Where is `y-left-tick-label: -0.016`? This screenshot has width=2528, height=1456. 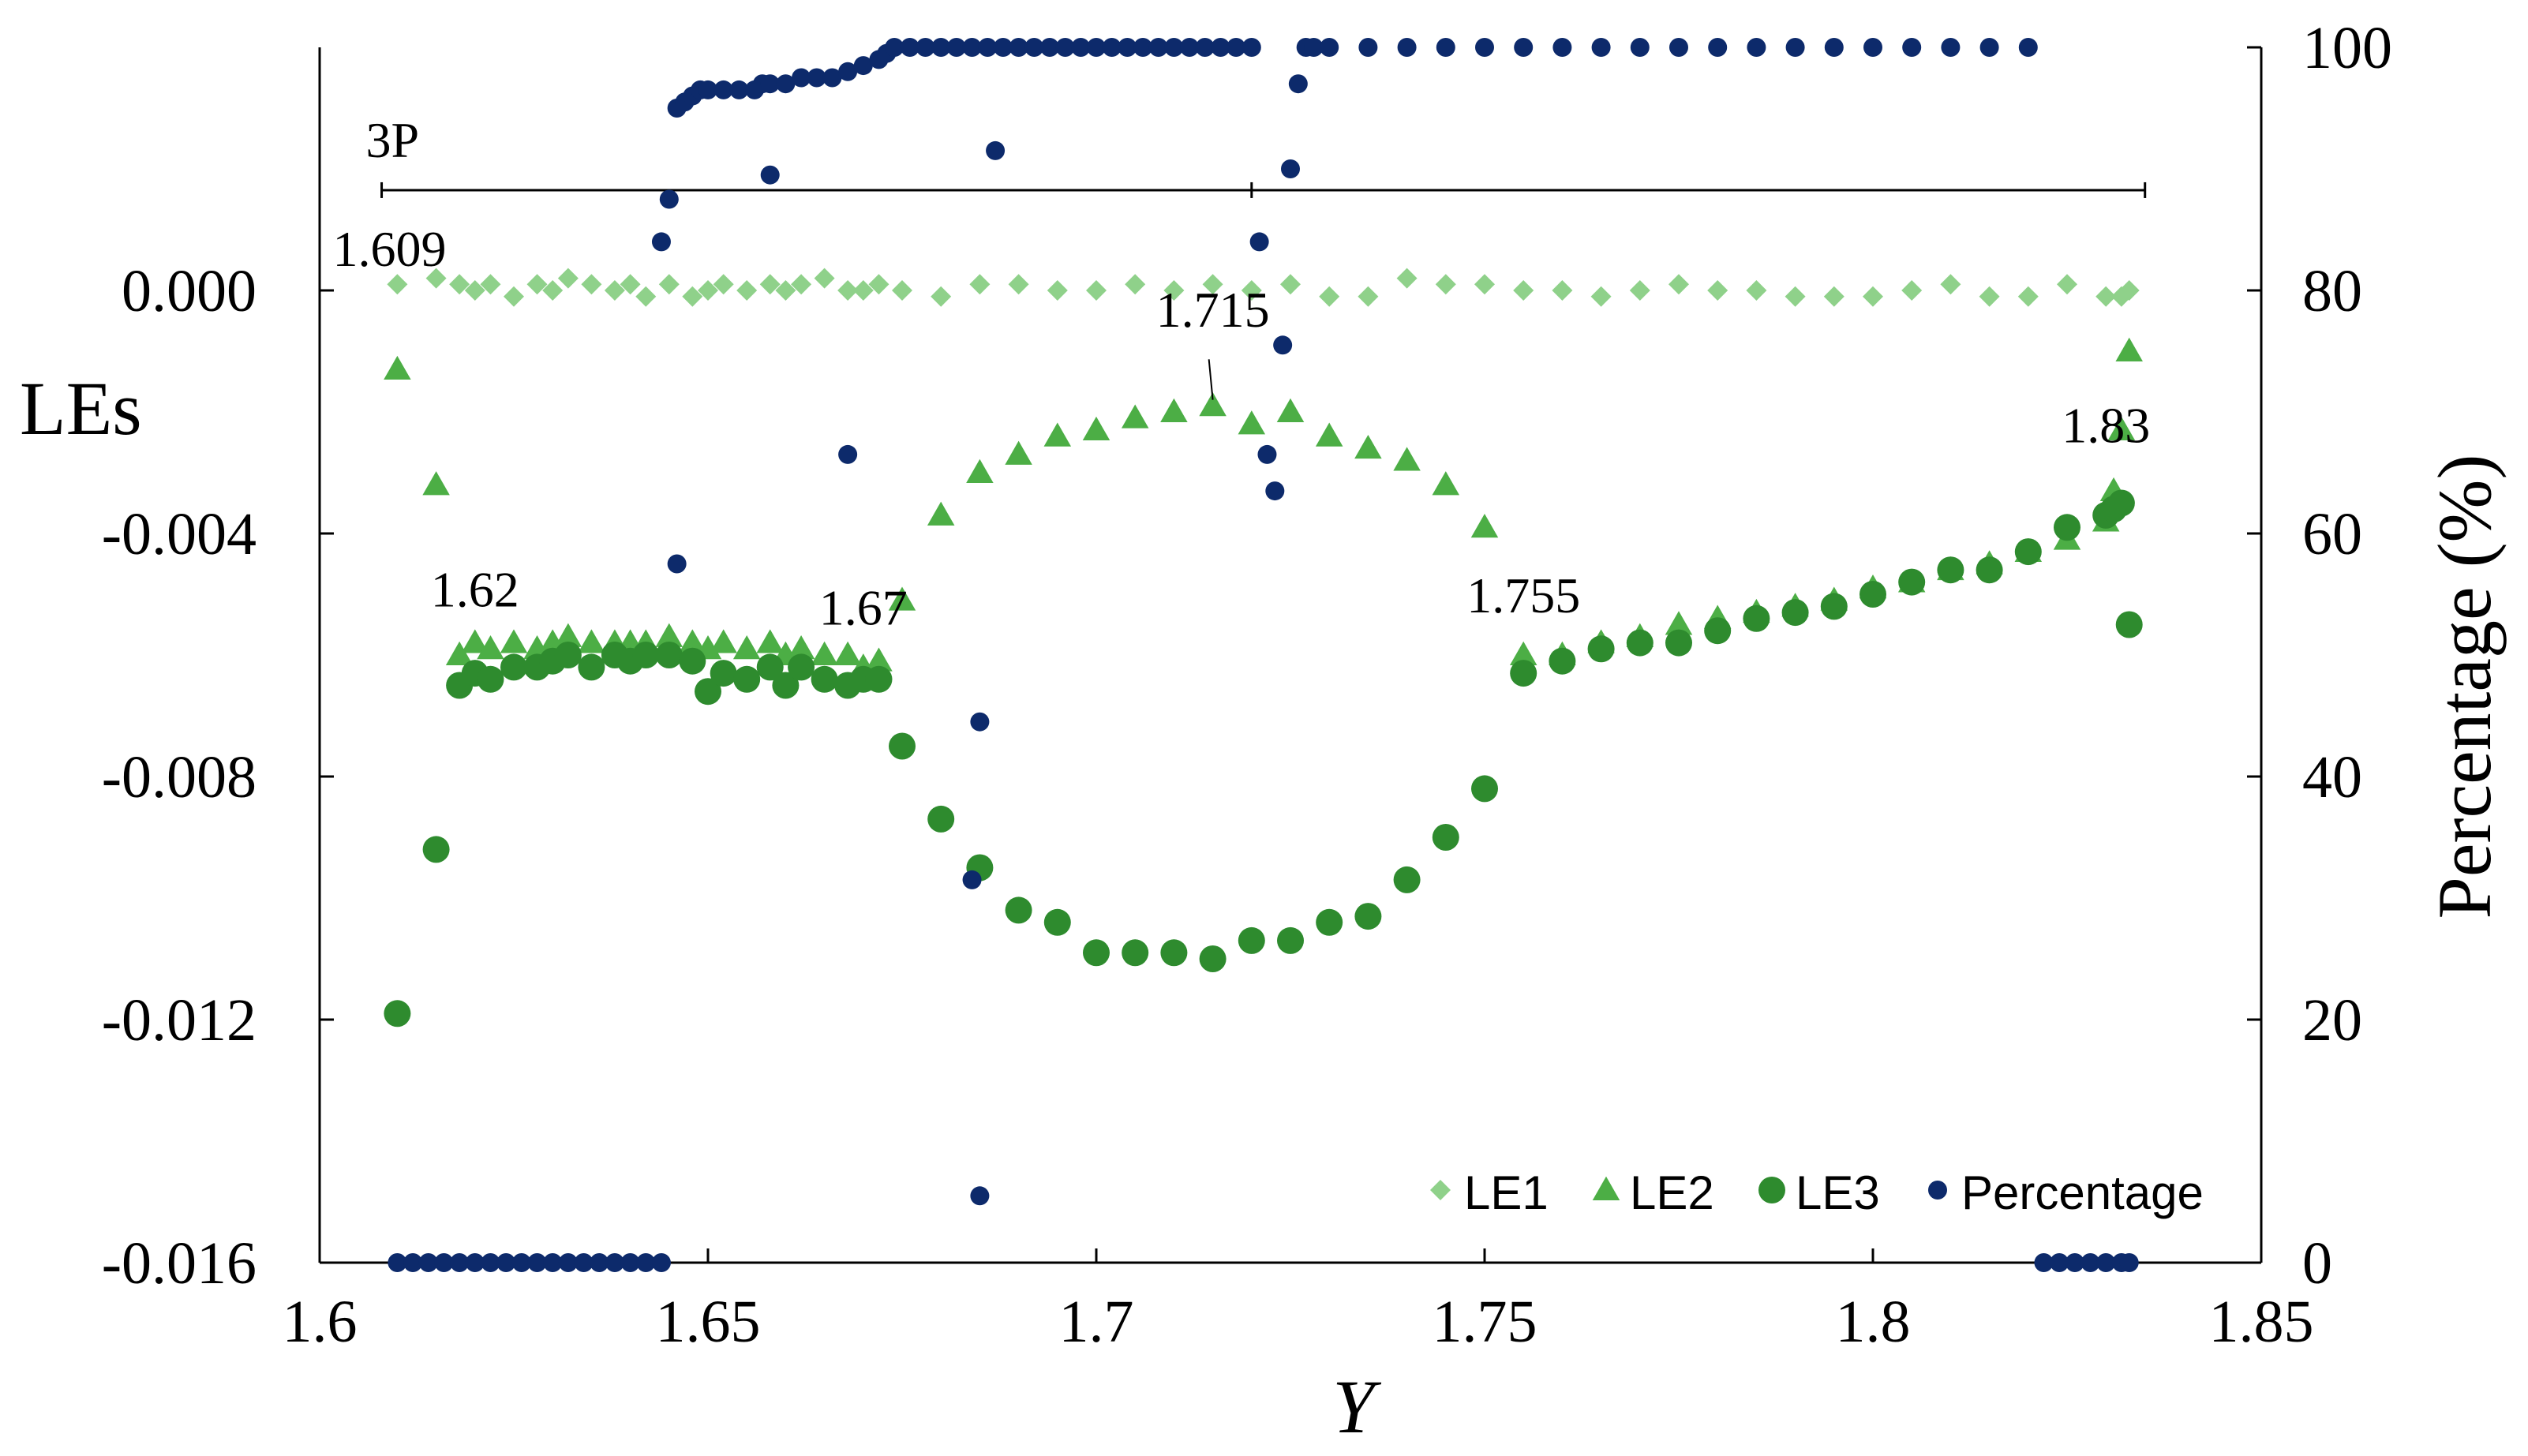
y-left-tick-label: -0.016 is located at coordinates (179, 1263).